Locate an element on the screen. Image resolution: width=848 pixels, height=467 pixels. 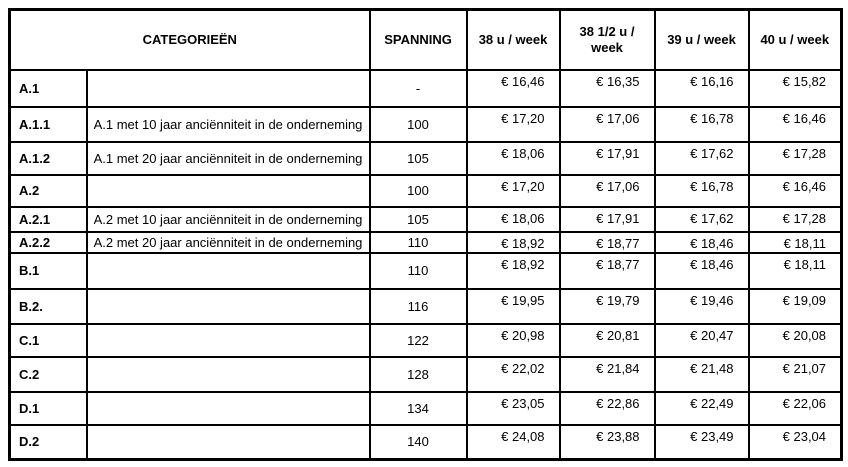
wage-cell: € 22,06 is located at coordinates (795, 408).